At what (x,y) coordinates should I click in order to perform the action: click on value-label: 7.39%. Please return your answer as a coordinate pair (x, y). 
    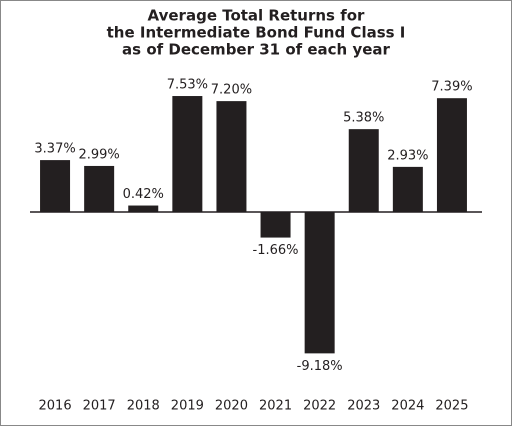
    Looking at the image, I should click on (451, 87).